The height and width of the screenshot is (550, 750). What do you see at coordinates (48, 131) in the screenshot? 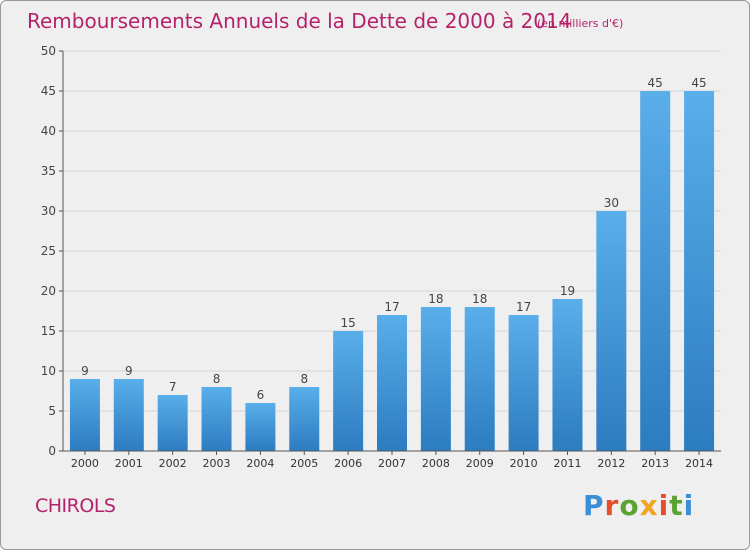
I see `y-tick-label: 40` at bounding box center [48, 131].